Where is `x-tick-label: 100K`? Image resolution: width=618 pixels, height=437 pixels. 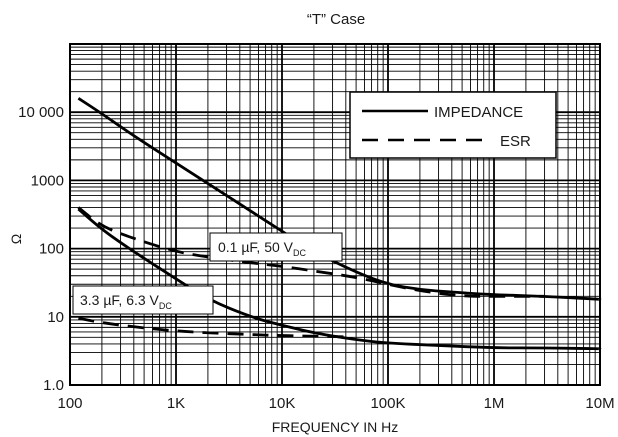 x-tick-label: 100K is located at coordinates (387, 403).